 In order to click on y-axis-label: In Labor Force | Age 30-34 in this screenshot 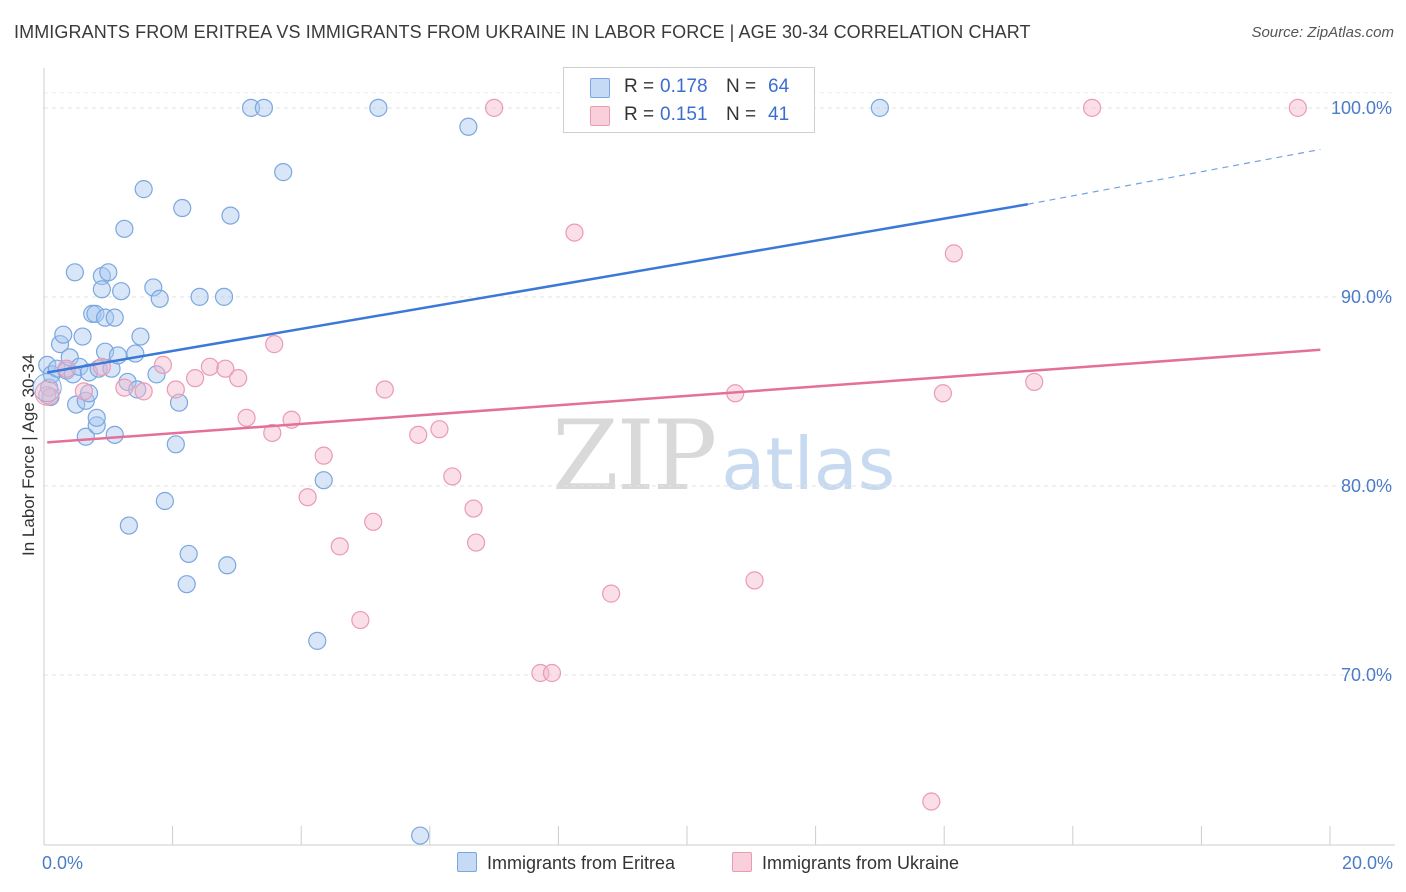, I will do `click(28, 455)`.